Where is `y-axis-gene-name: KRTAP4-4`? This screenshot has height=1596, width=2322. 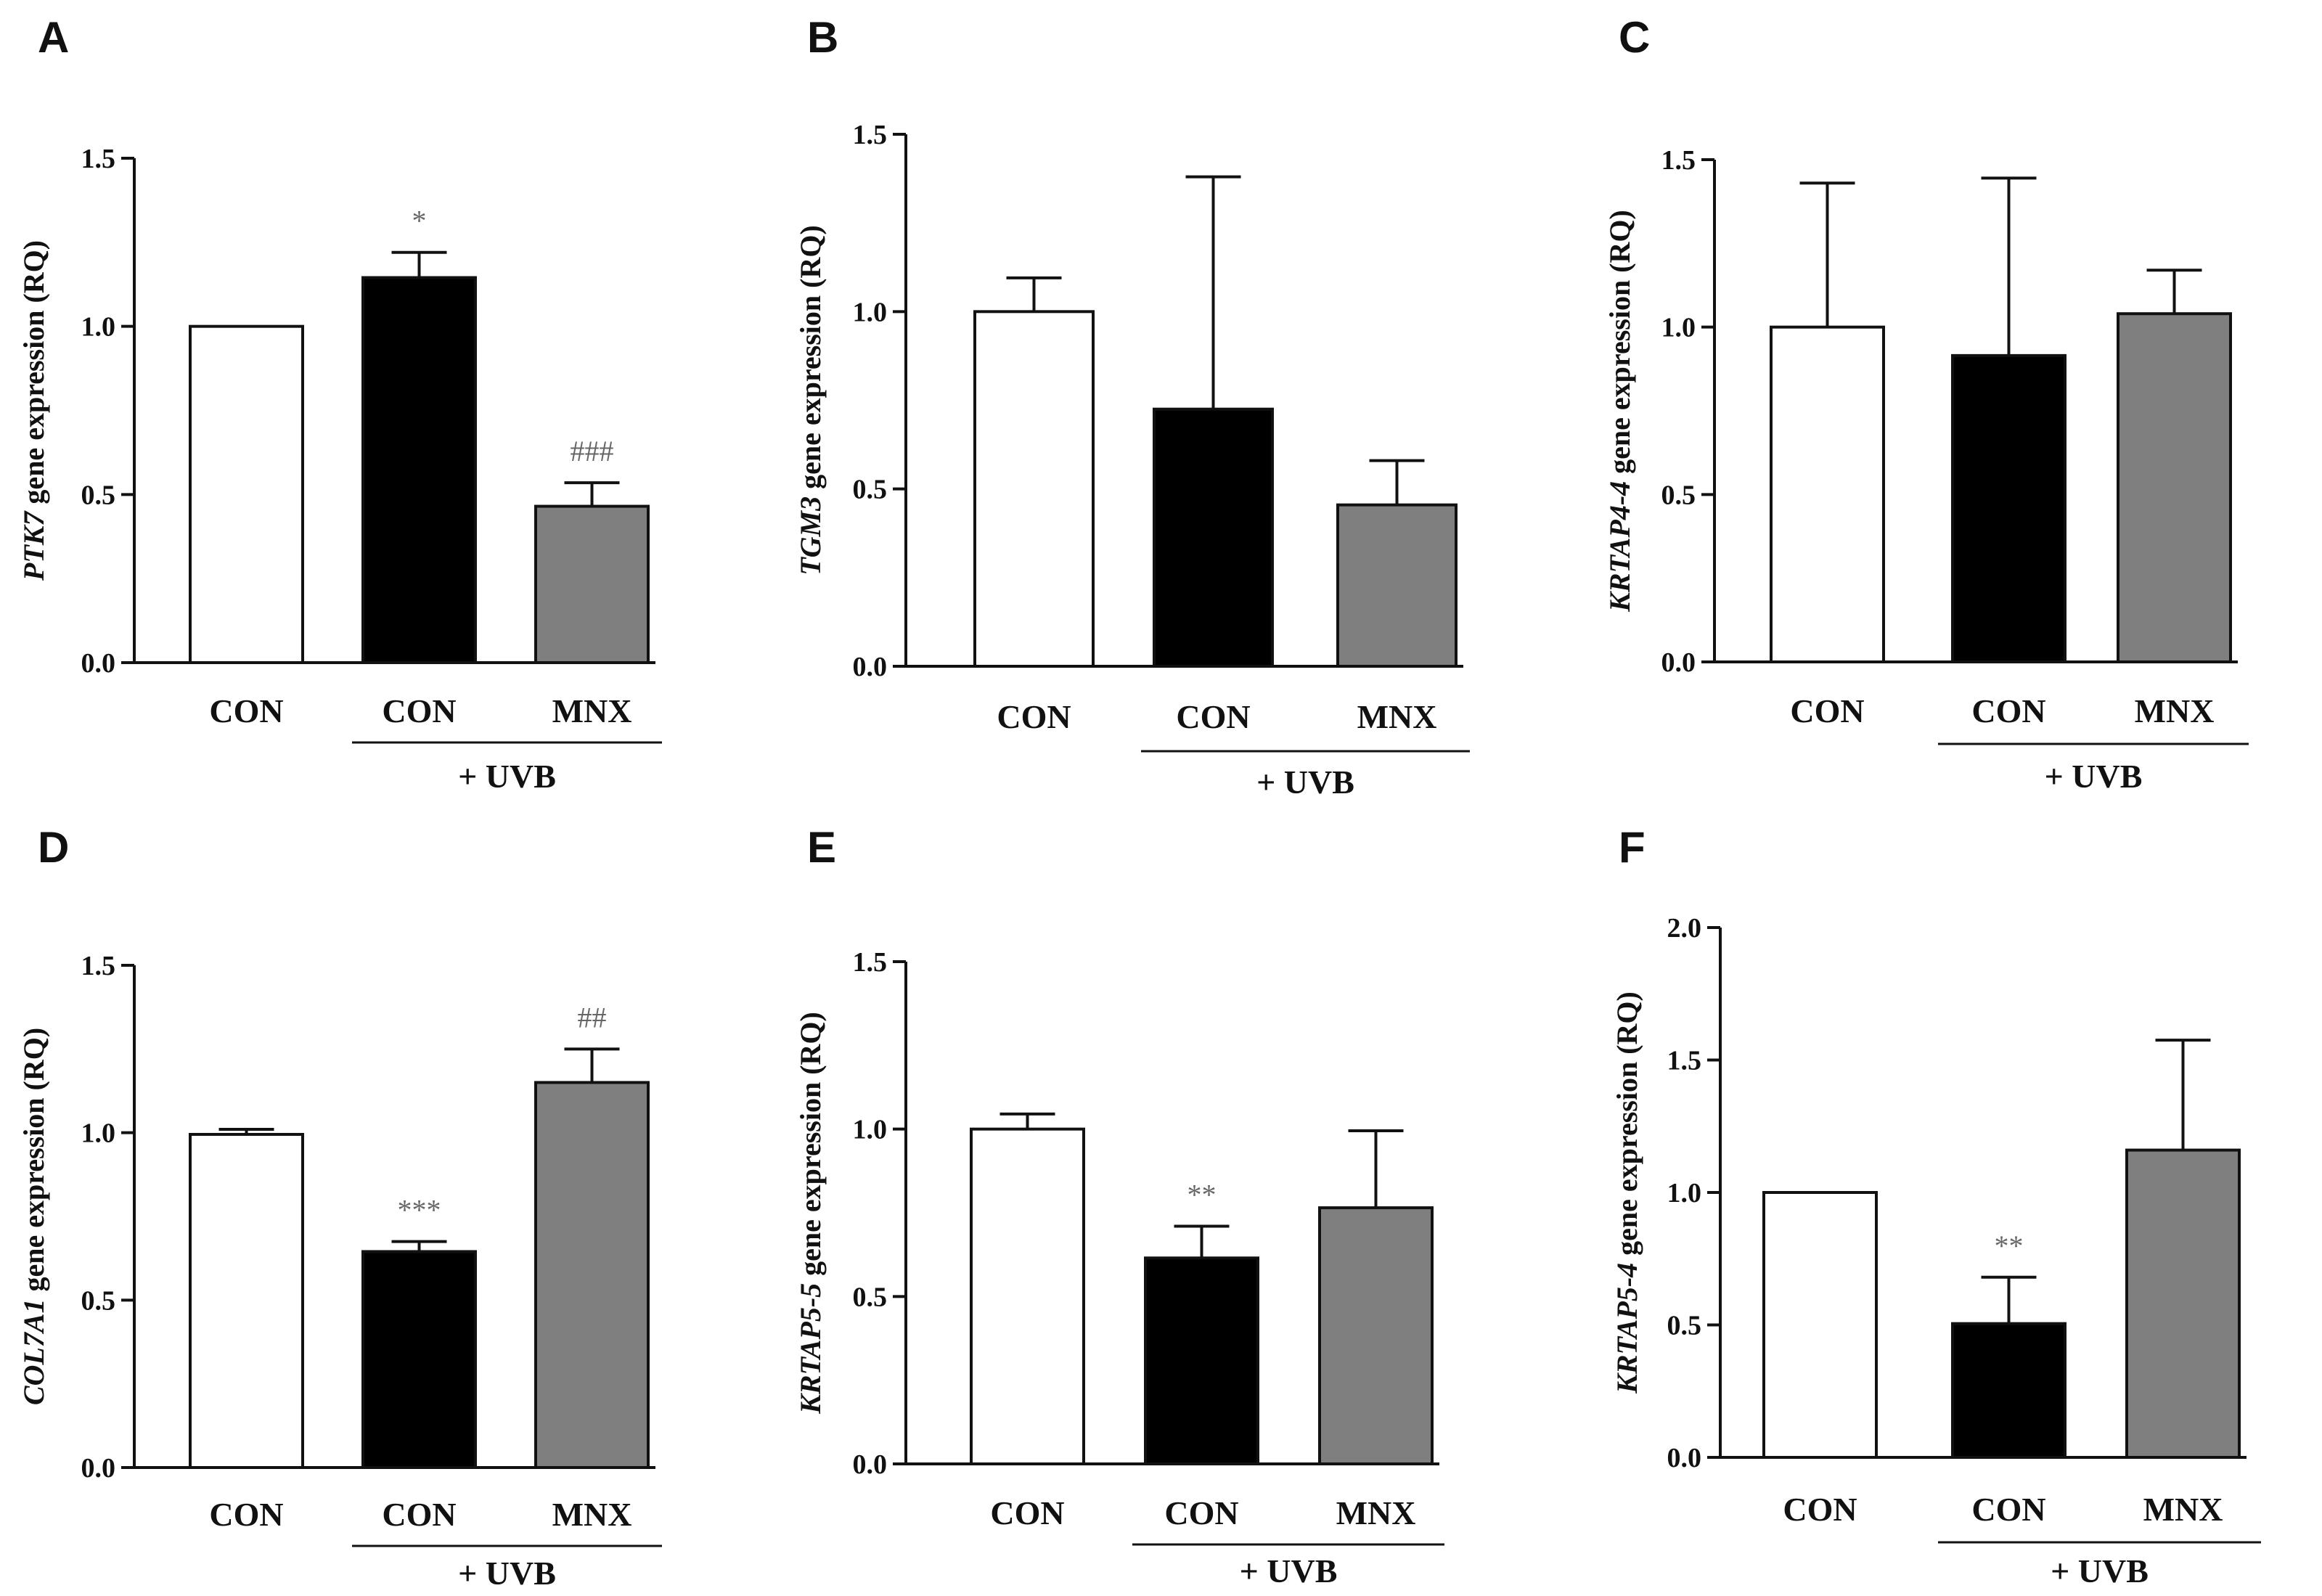 y-axis-gene-name: KRTAP4-4 is located at coordinates (1619, 547).